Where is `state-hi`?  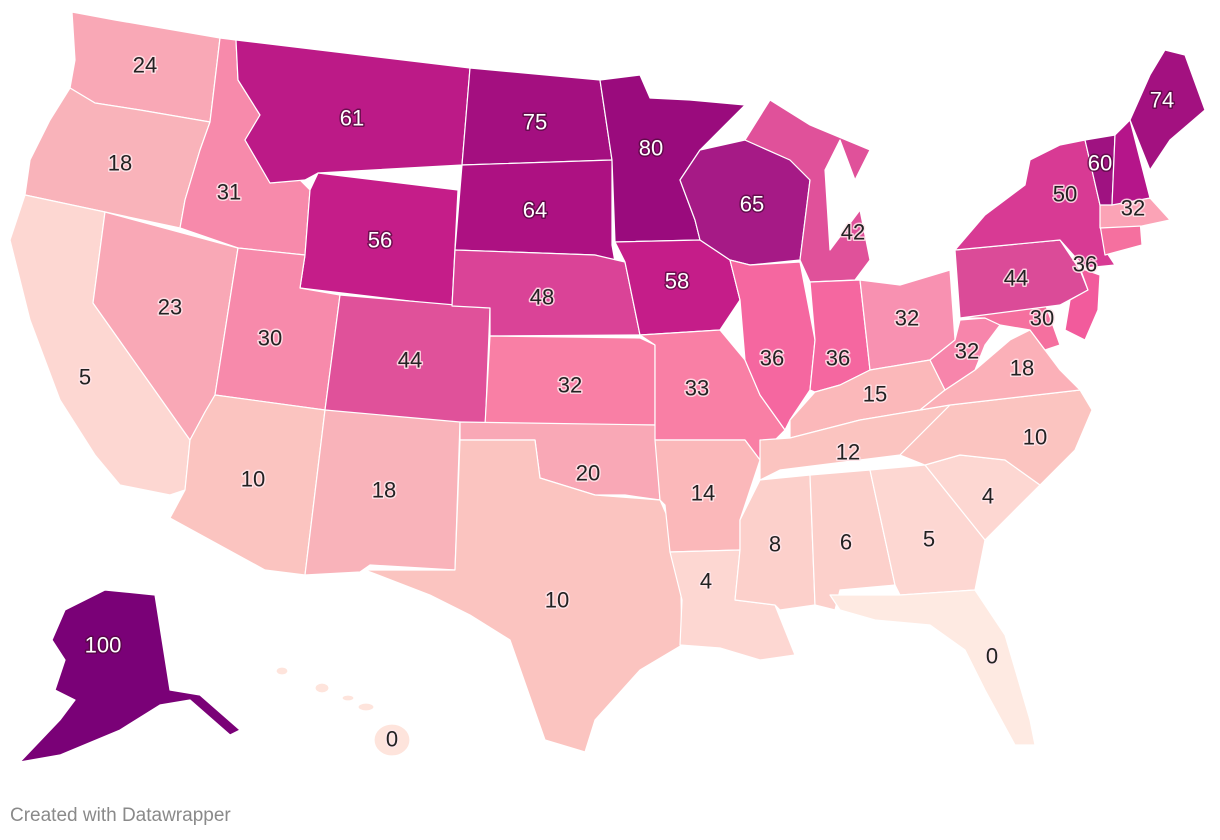
state-hi is located at coordinates (343, 711).